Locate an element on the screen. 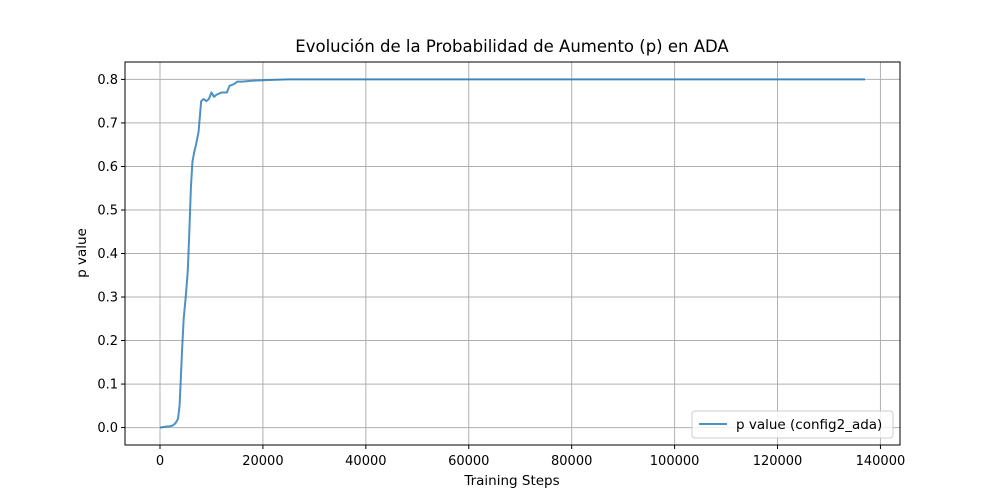  y-axis-label: p value is located at coordinates (82, 253).